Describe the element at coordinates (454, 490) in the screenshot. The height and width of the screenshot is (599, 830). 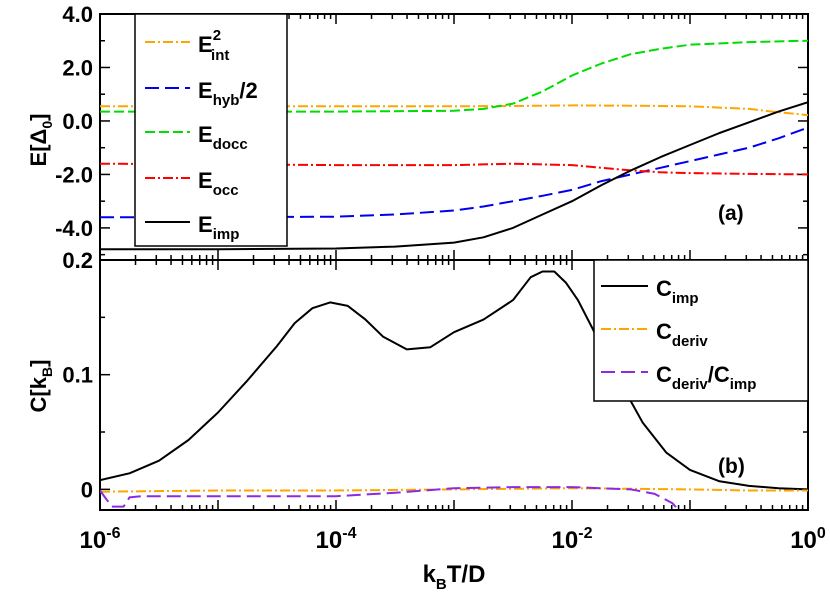
I see `series-line-cderiv` at that location.